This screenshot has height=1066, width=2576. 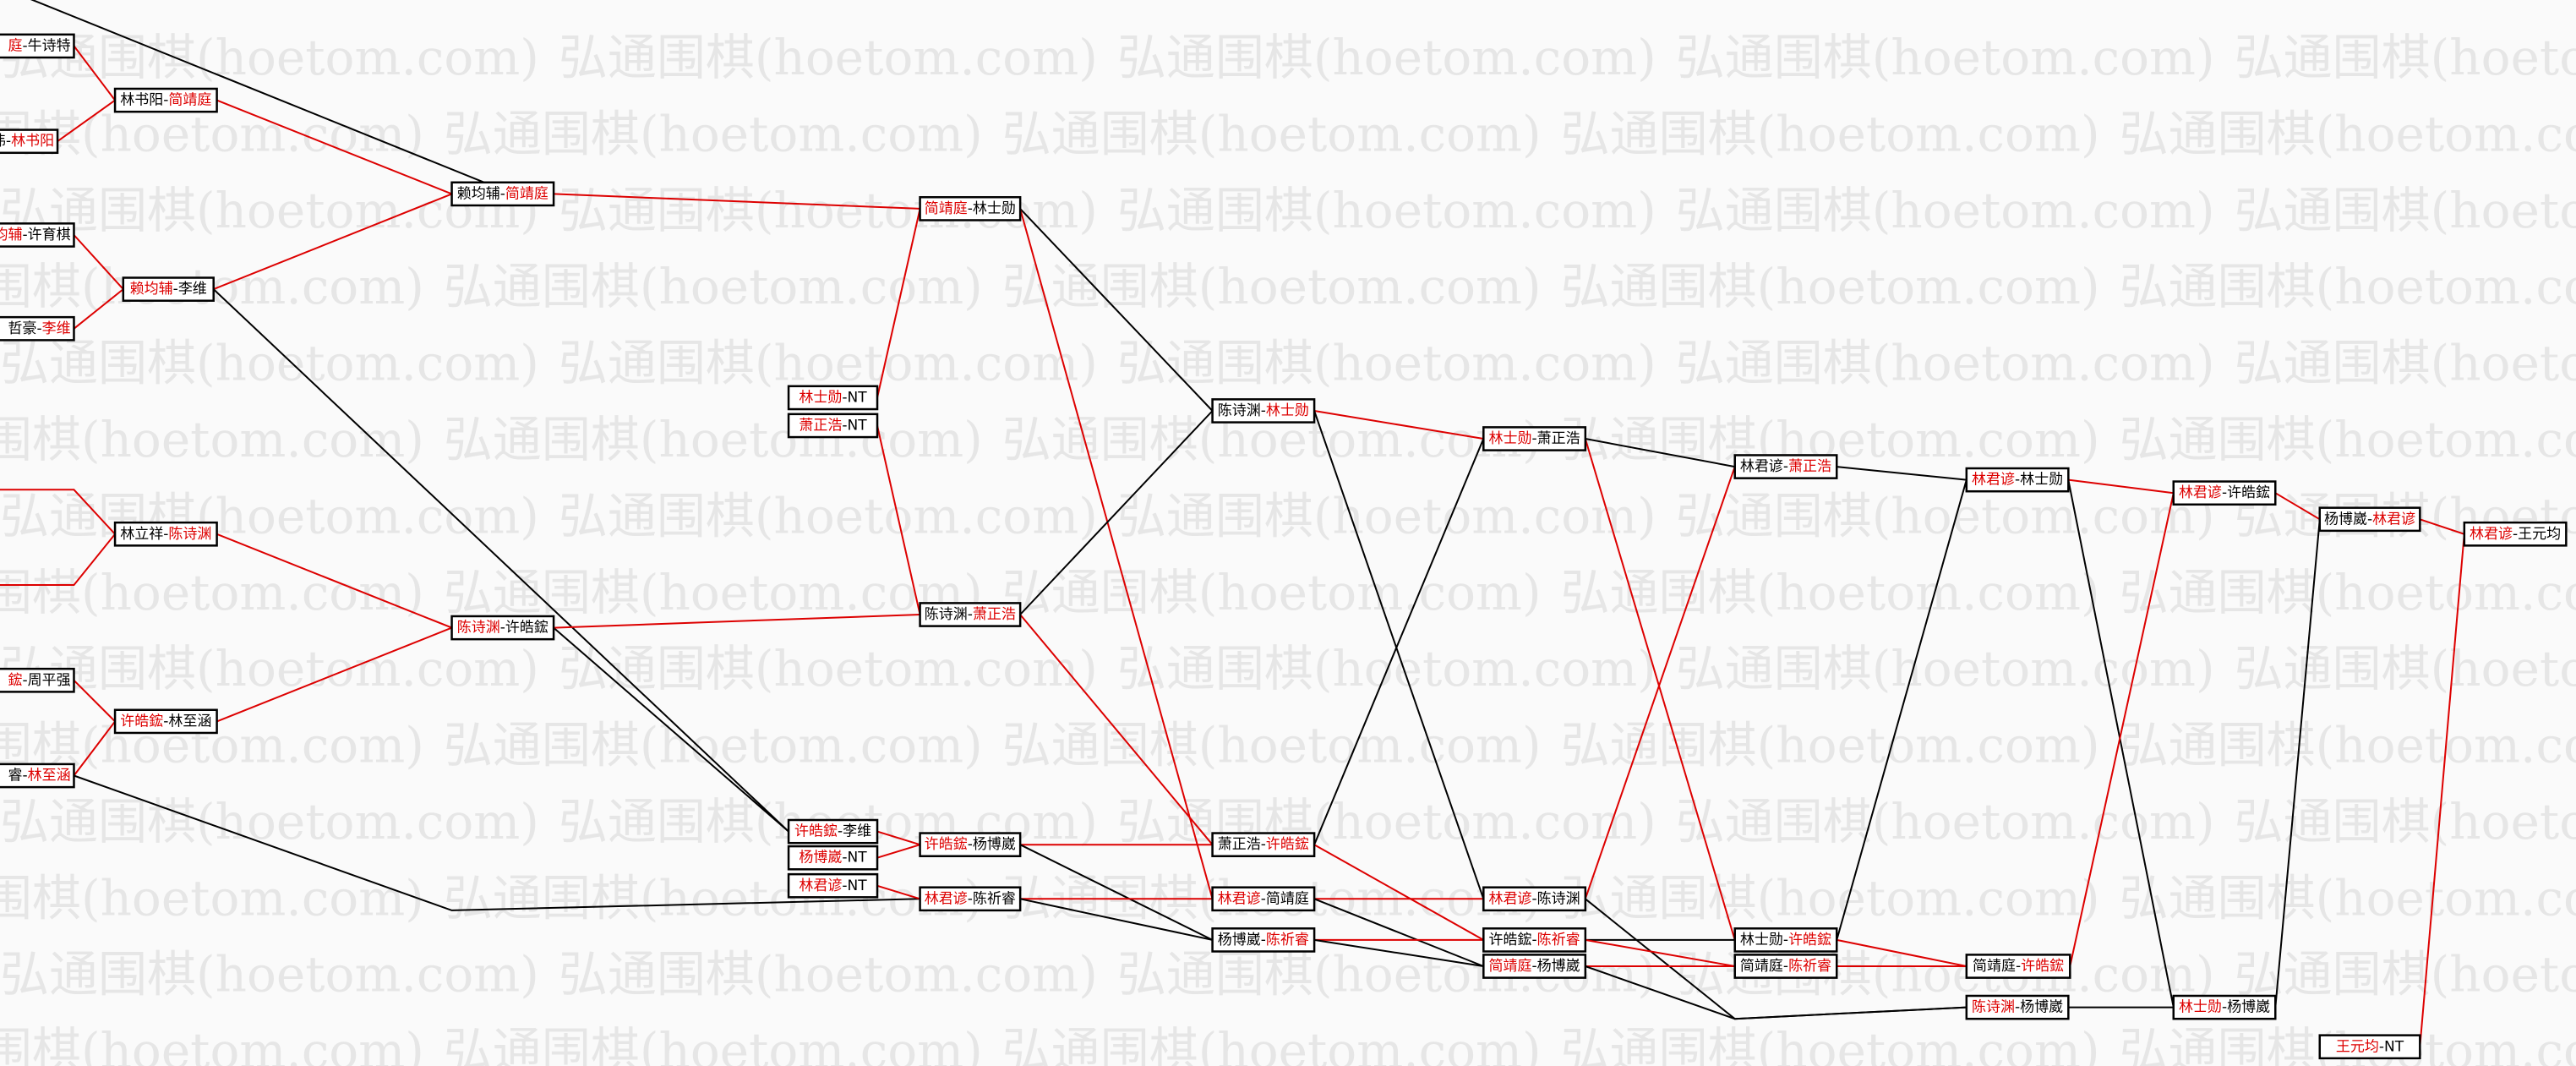 I want to click on match-node: 陈诗渊-杨博崴, so click(x=2017, y=1007).